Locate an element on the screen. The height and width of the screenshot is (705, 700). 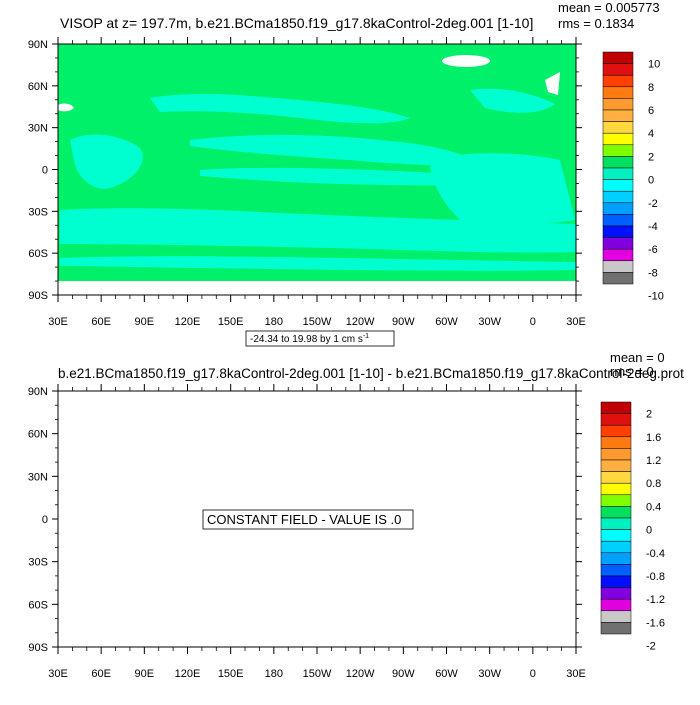
top-colorbar-label: -10 is located at coordinates (656, 297).